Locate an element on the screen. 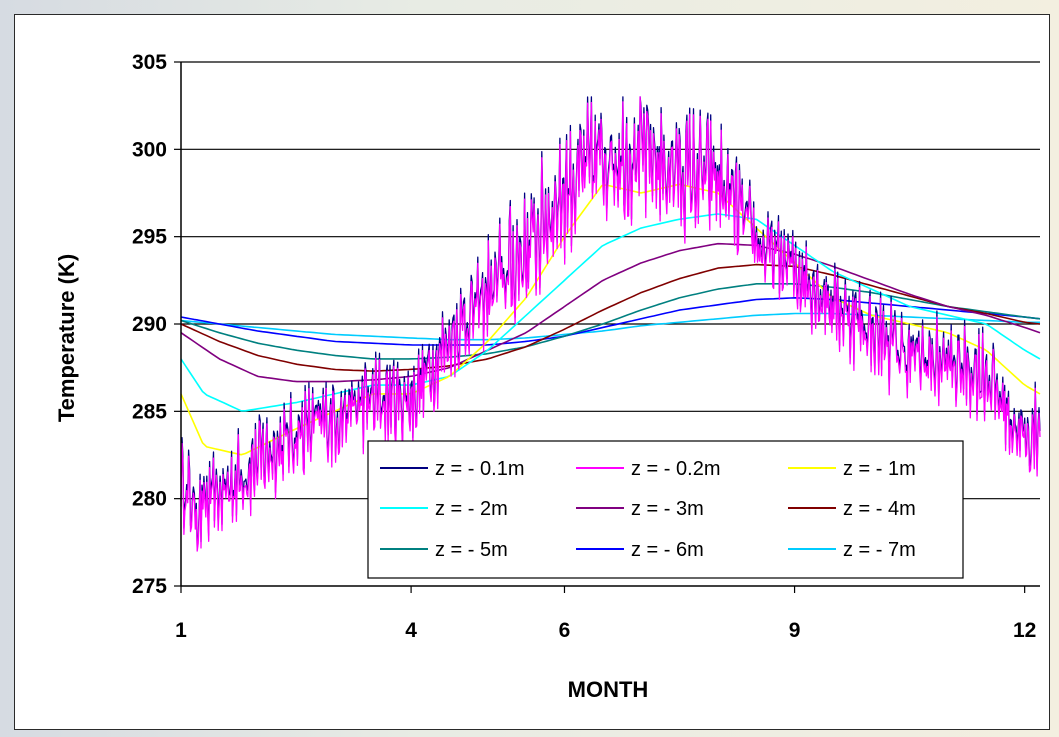 This screenshot has width=1059, height=737. x-axis-title: MONTH is located at coordinates (608, 689).